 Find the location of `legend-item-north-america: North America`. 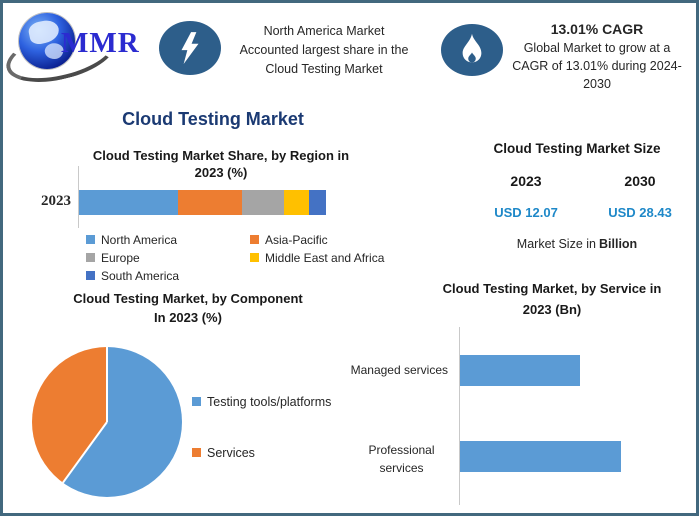

legend-item-north-america: North America is located at coordinates (131, 240).